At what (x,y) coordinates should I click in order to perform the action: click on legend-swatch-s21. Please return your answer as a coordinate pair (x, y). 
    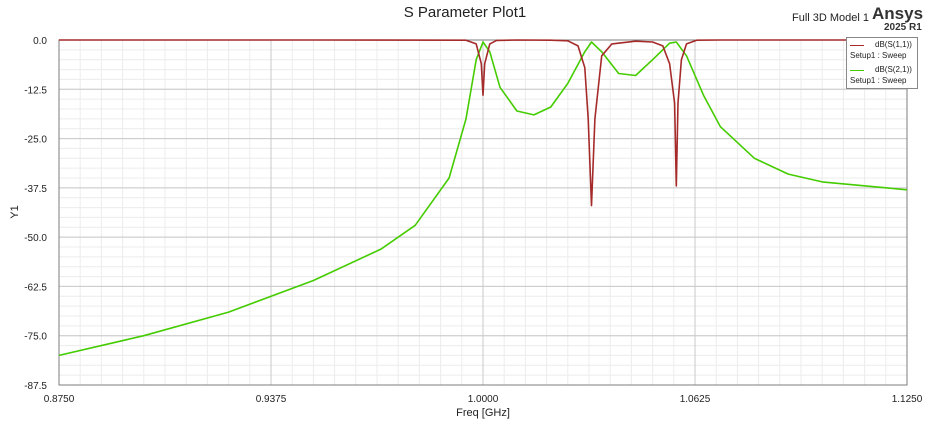
    Looking at the image, I should click on (857, 70).